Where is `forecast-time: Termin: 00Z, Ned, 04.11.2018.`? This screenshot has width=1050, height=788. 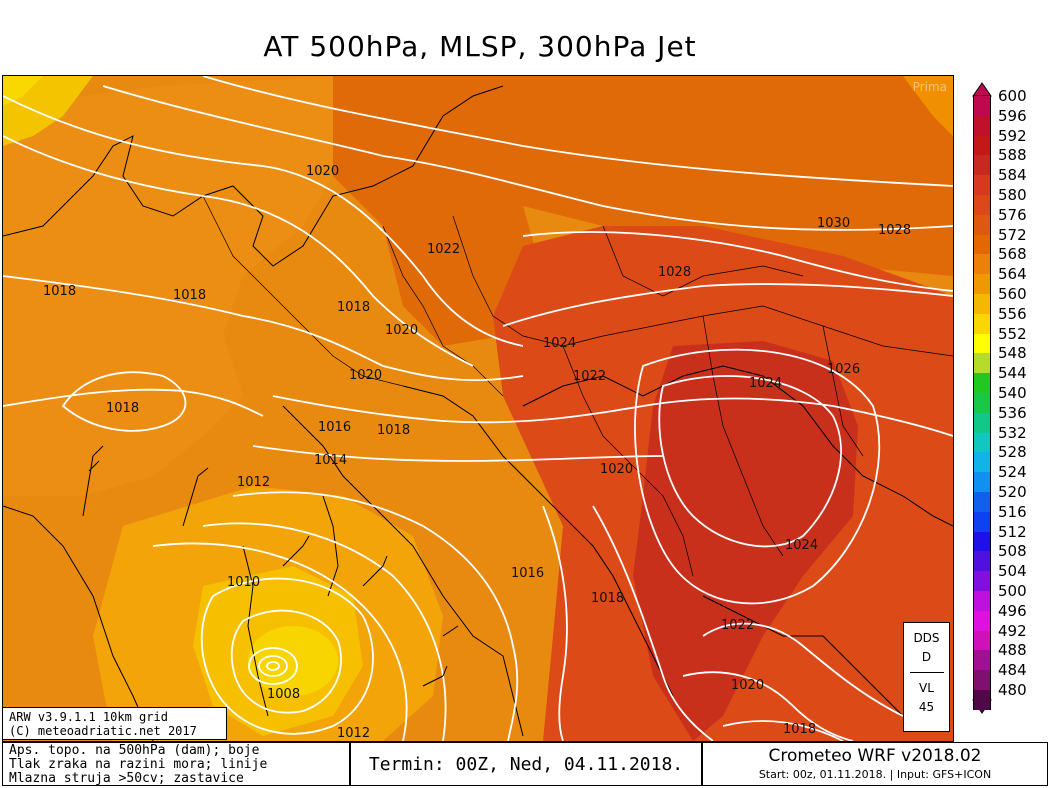 forecast-time: Termin: 00Z, Ned, 04.11.2018. is located at coordinates (526, 764).